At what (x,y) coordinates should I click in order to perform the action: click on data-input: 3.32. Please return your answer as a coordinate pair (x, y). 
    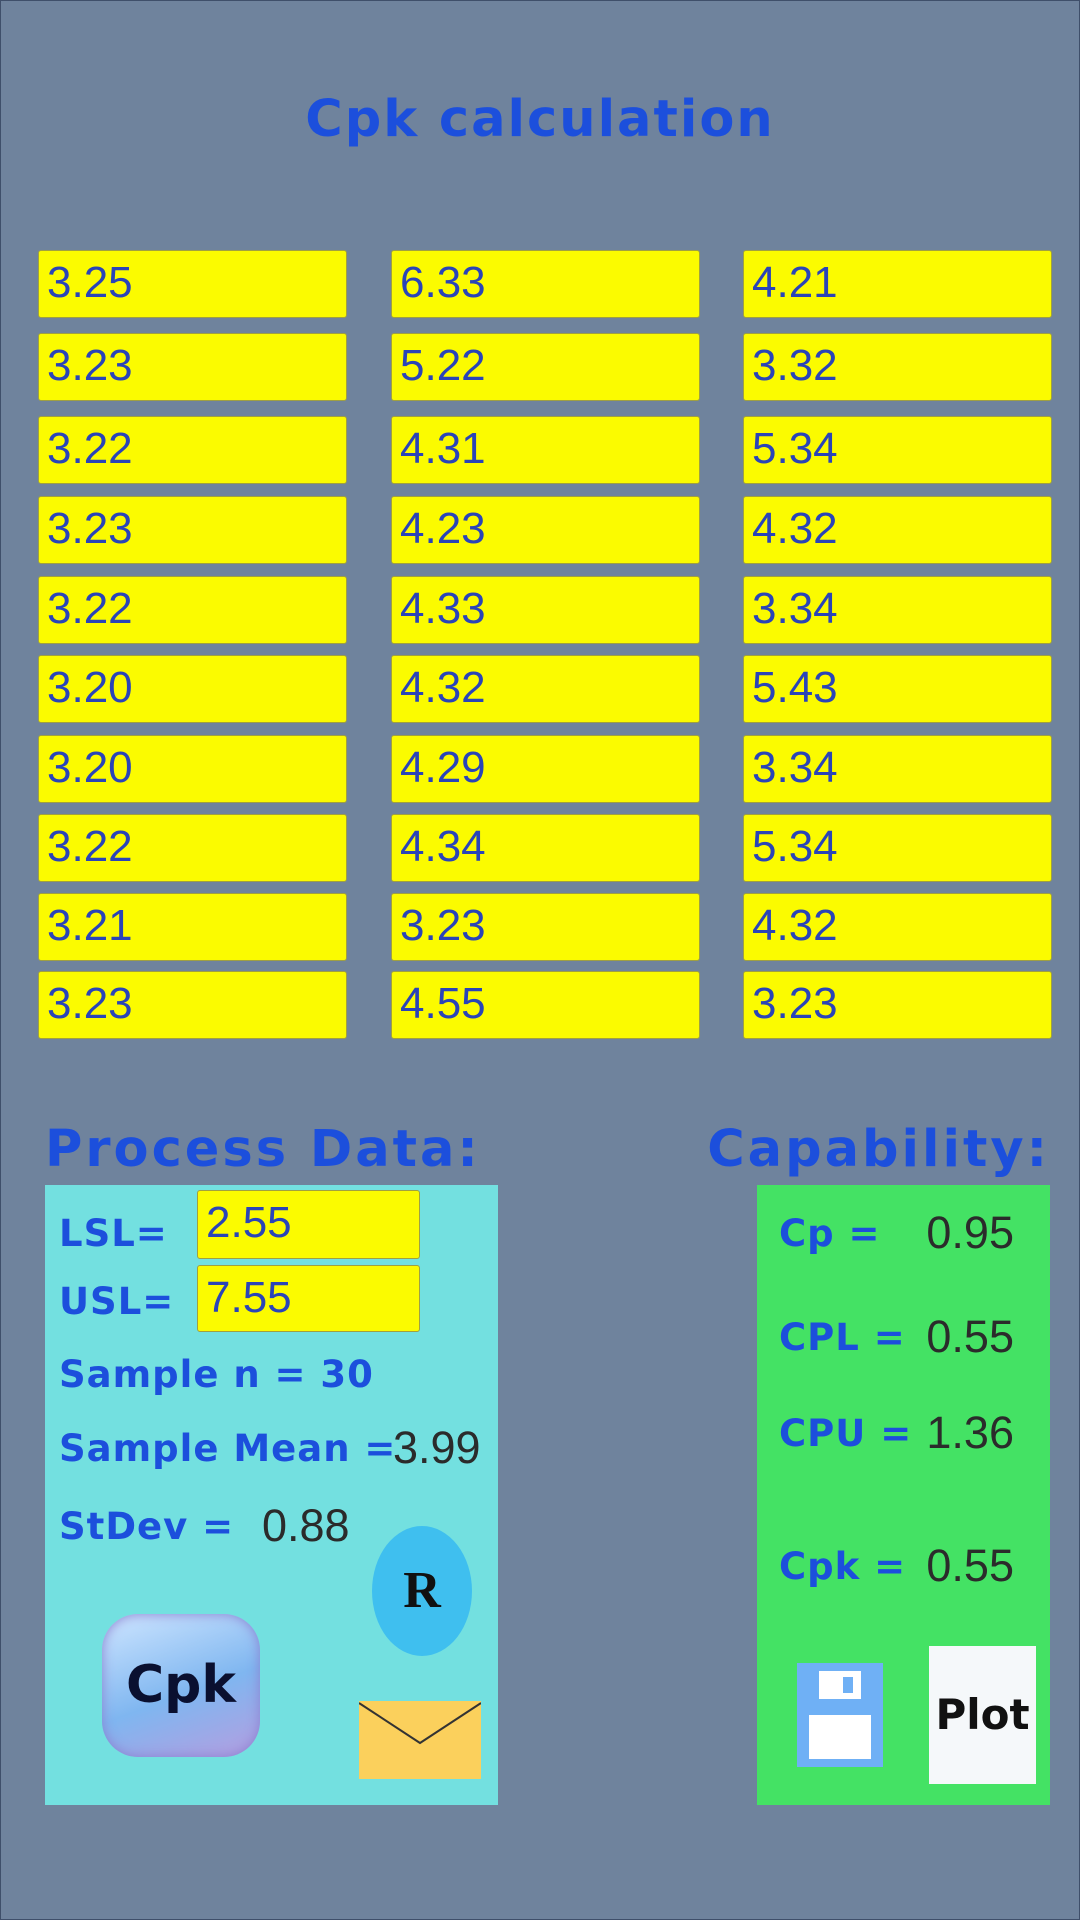
    Looking at the image, I should click on (897, 367).